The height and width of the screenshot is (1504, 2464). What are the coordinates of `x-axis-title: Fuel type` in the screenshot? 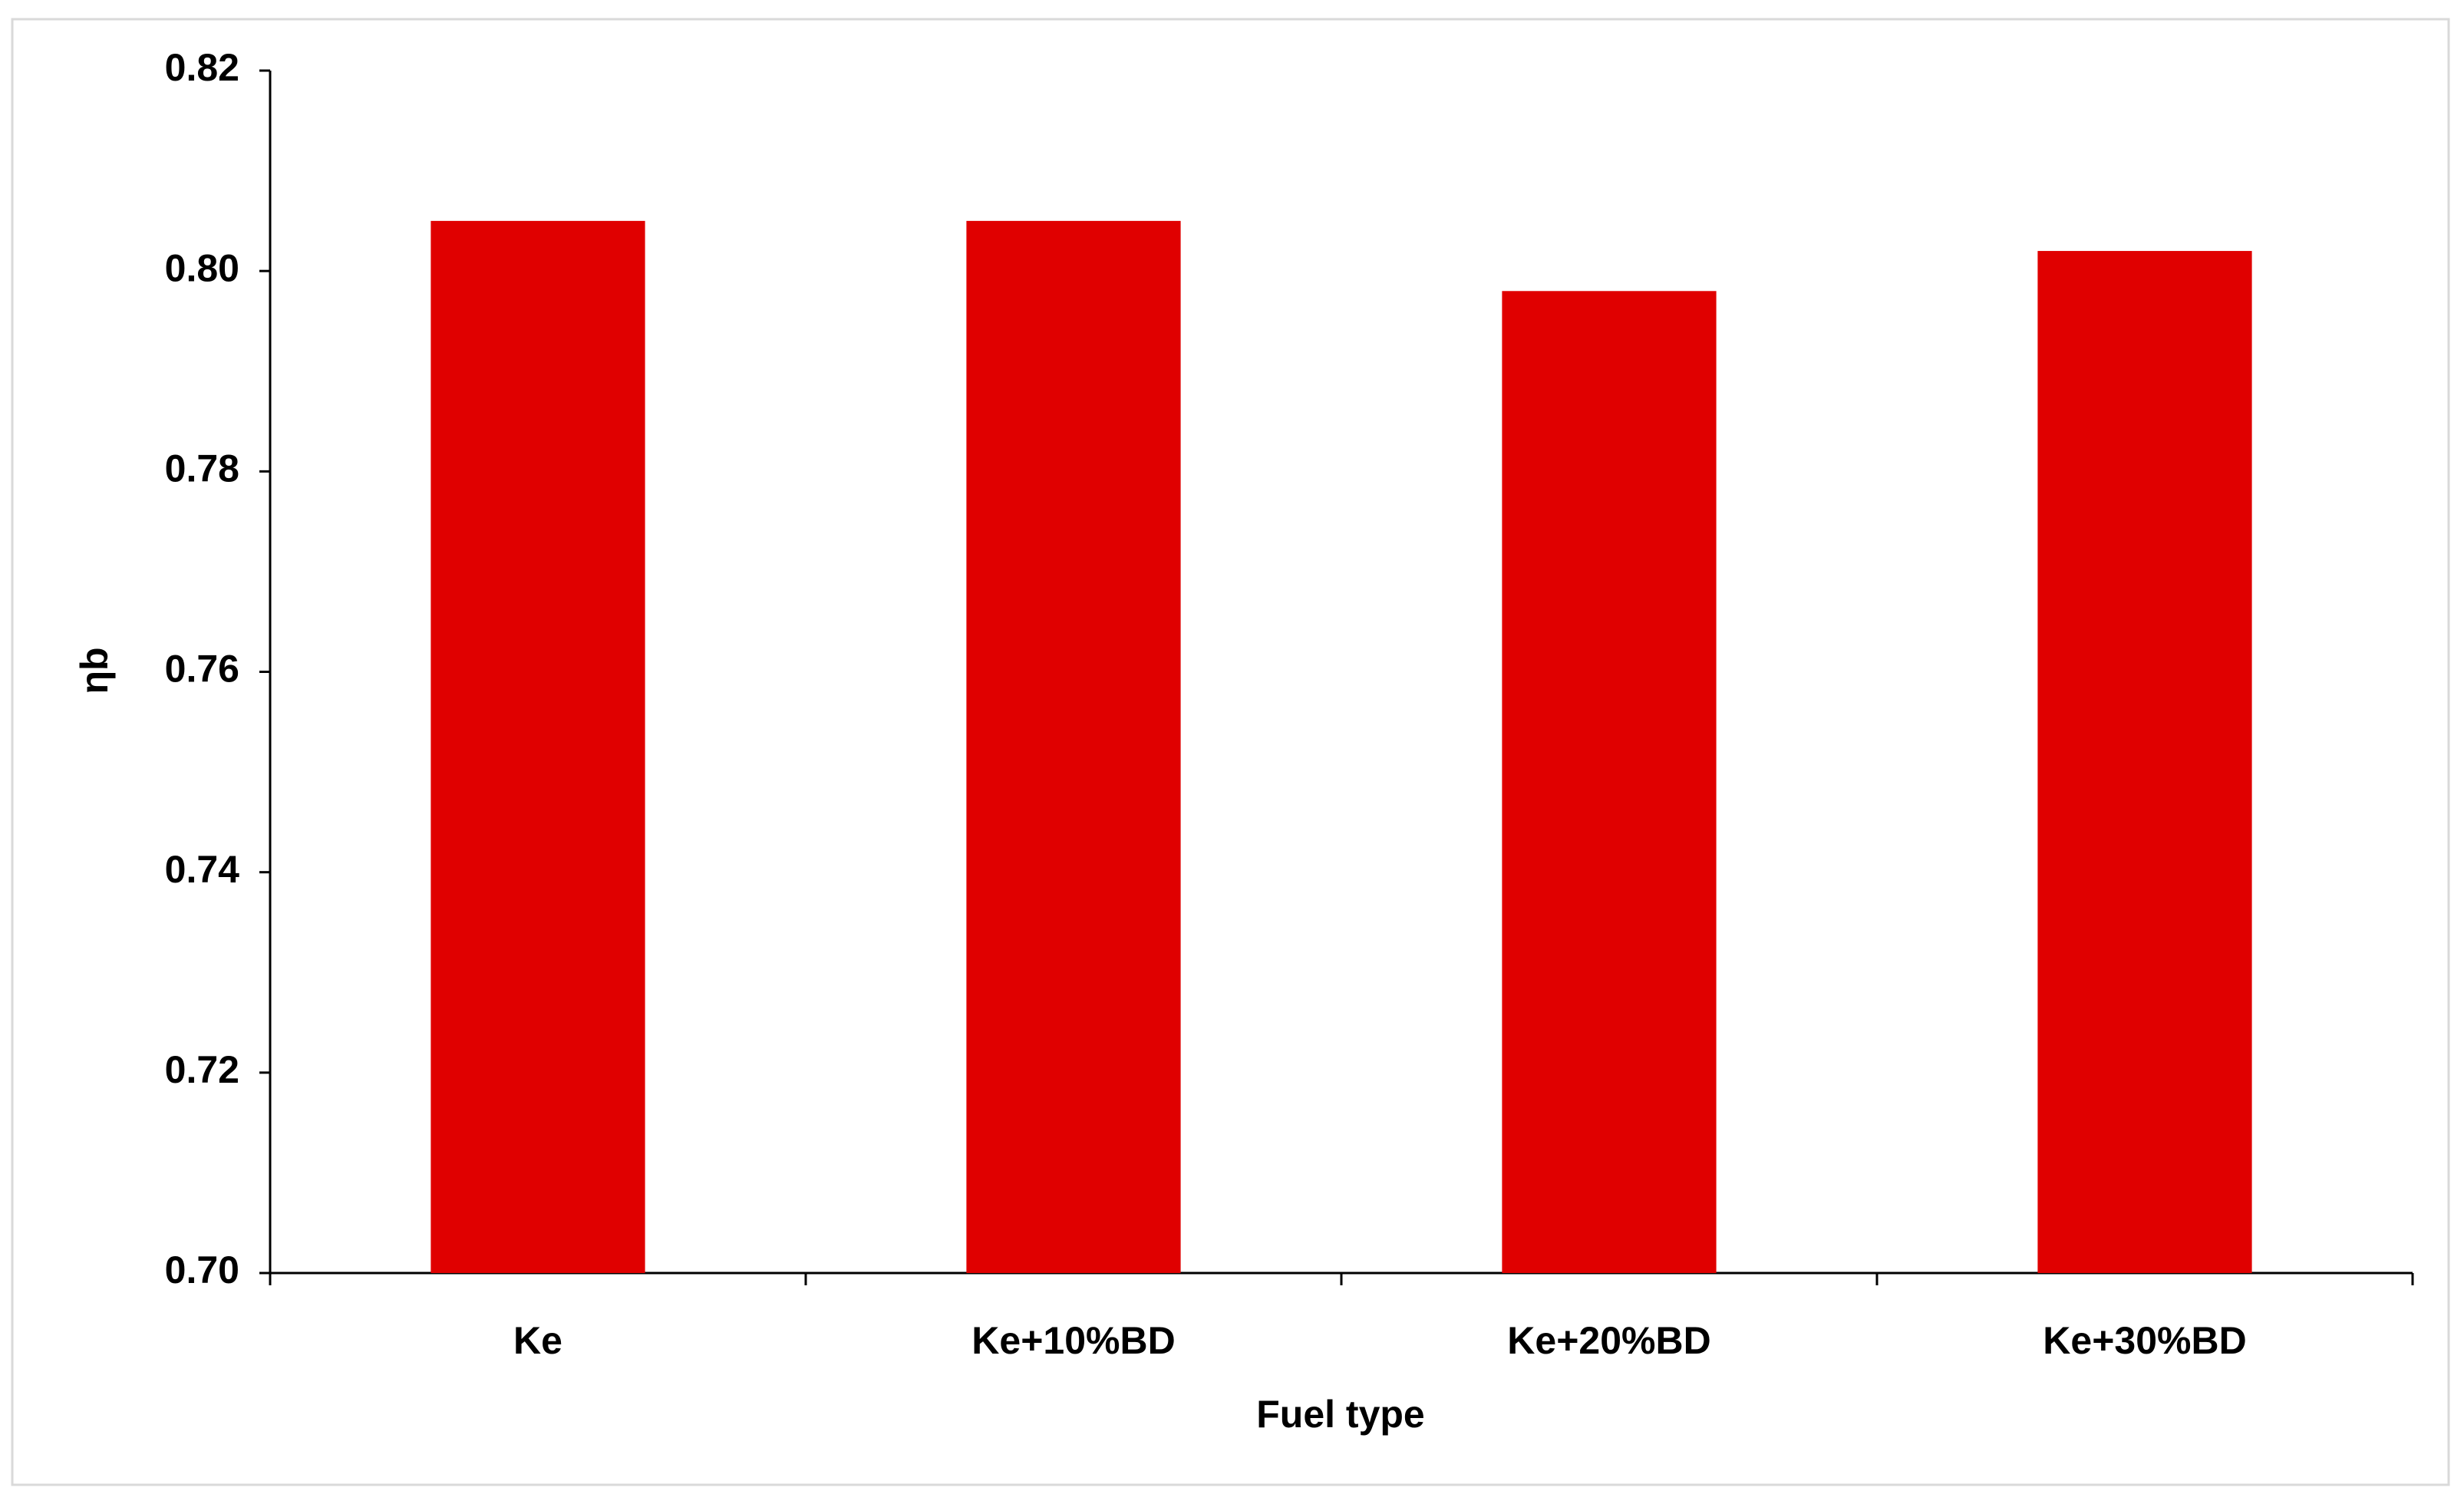 It's located at (1340, 1414).